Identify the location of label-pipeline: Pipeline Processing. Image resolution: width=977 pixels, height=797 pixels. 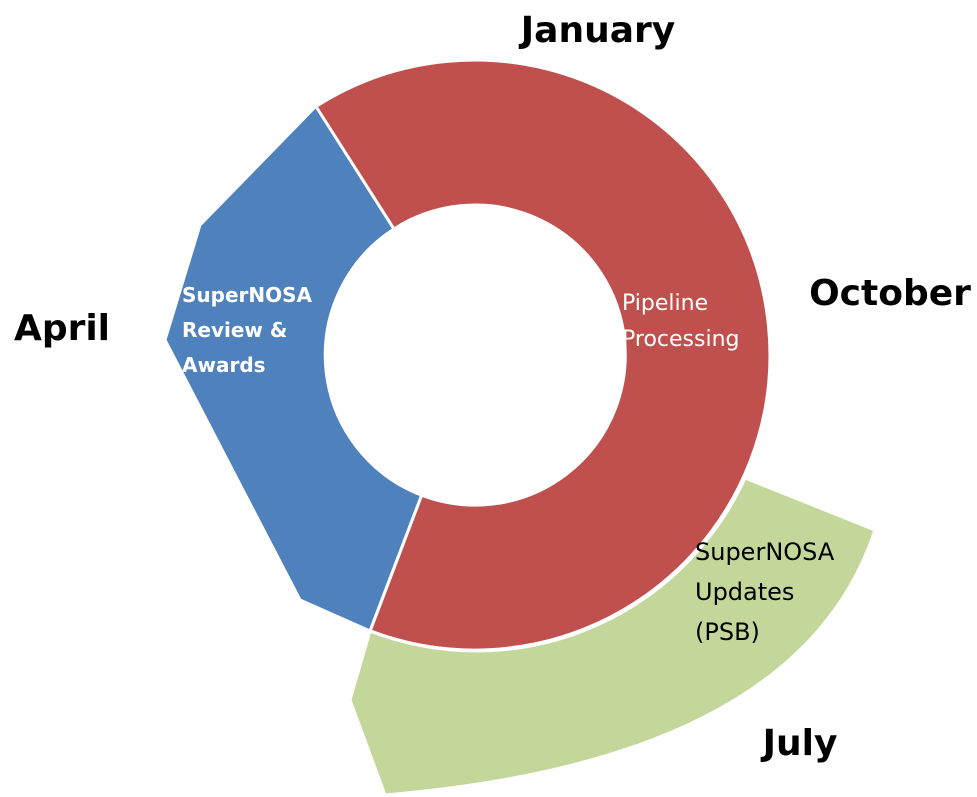
(680, 321).